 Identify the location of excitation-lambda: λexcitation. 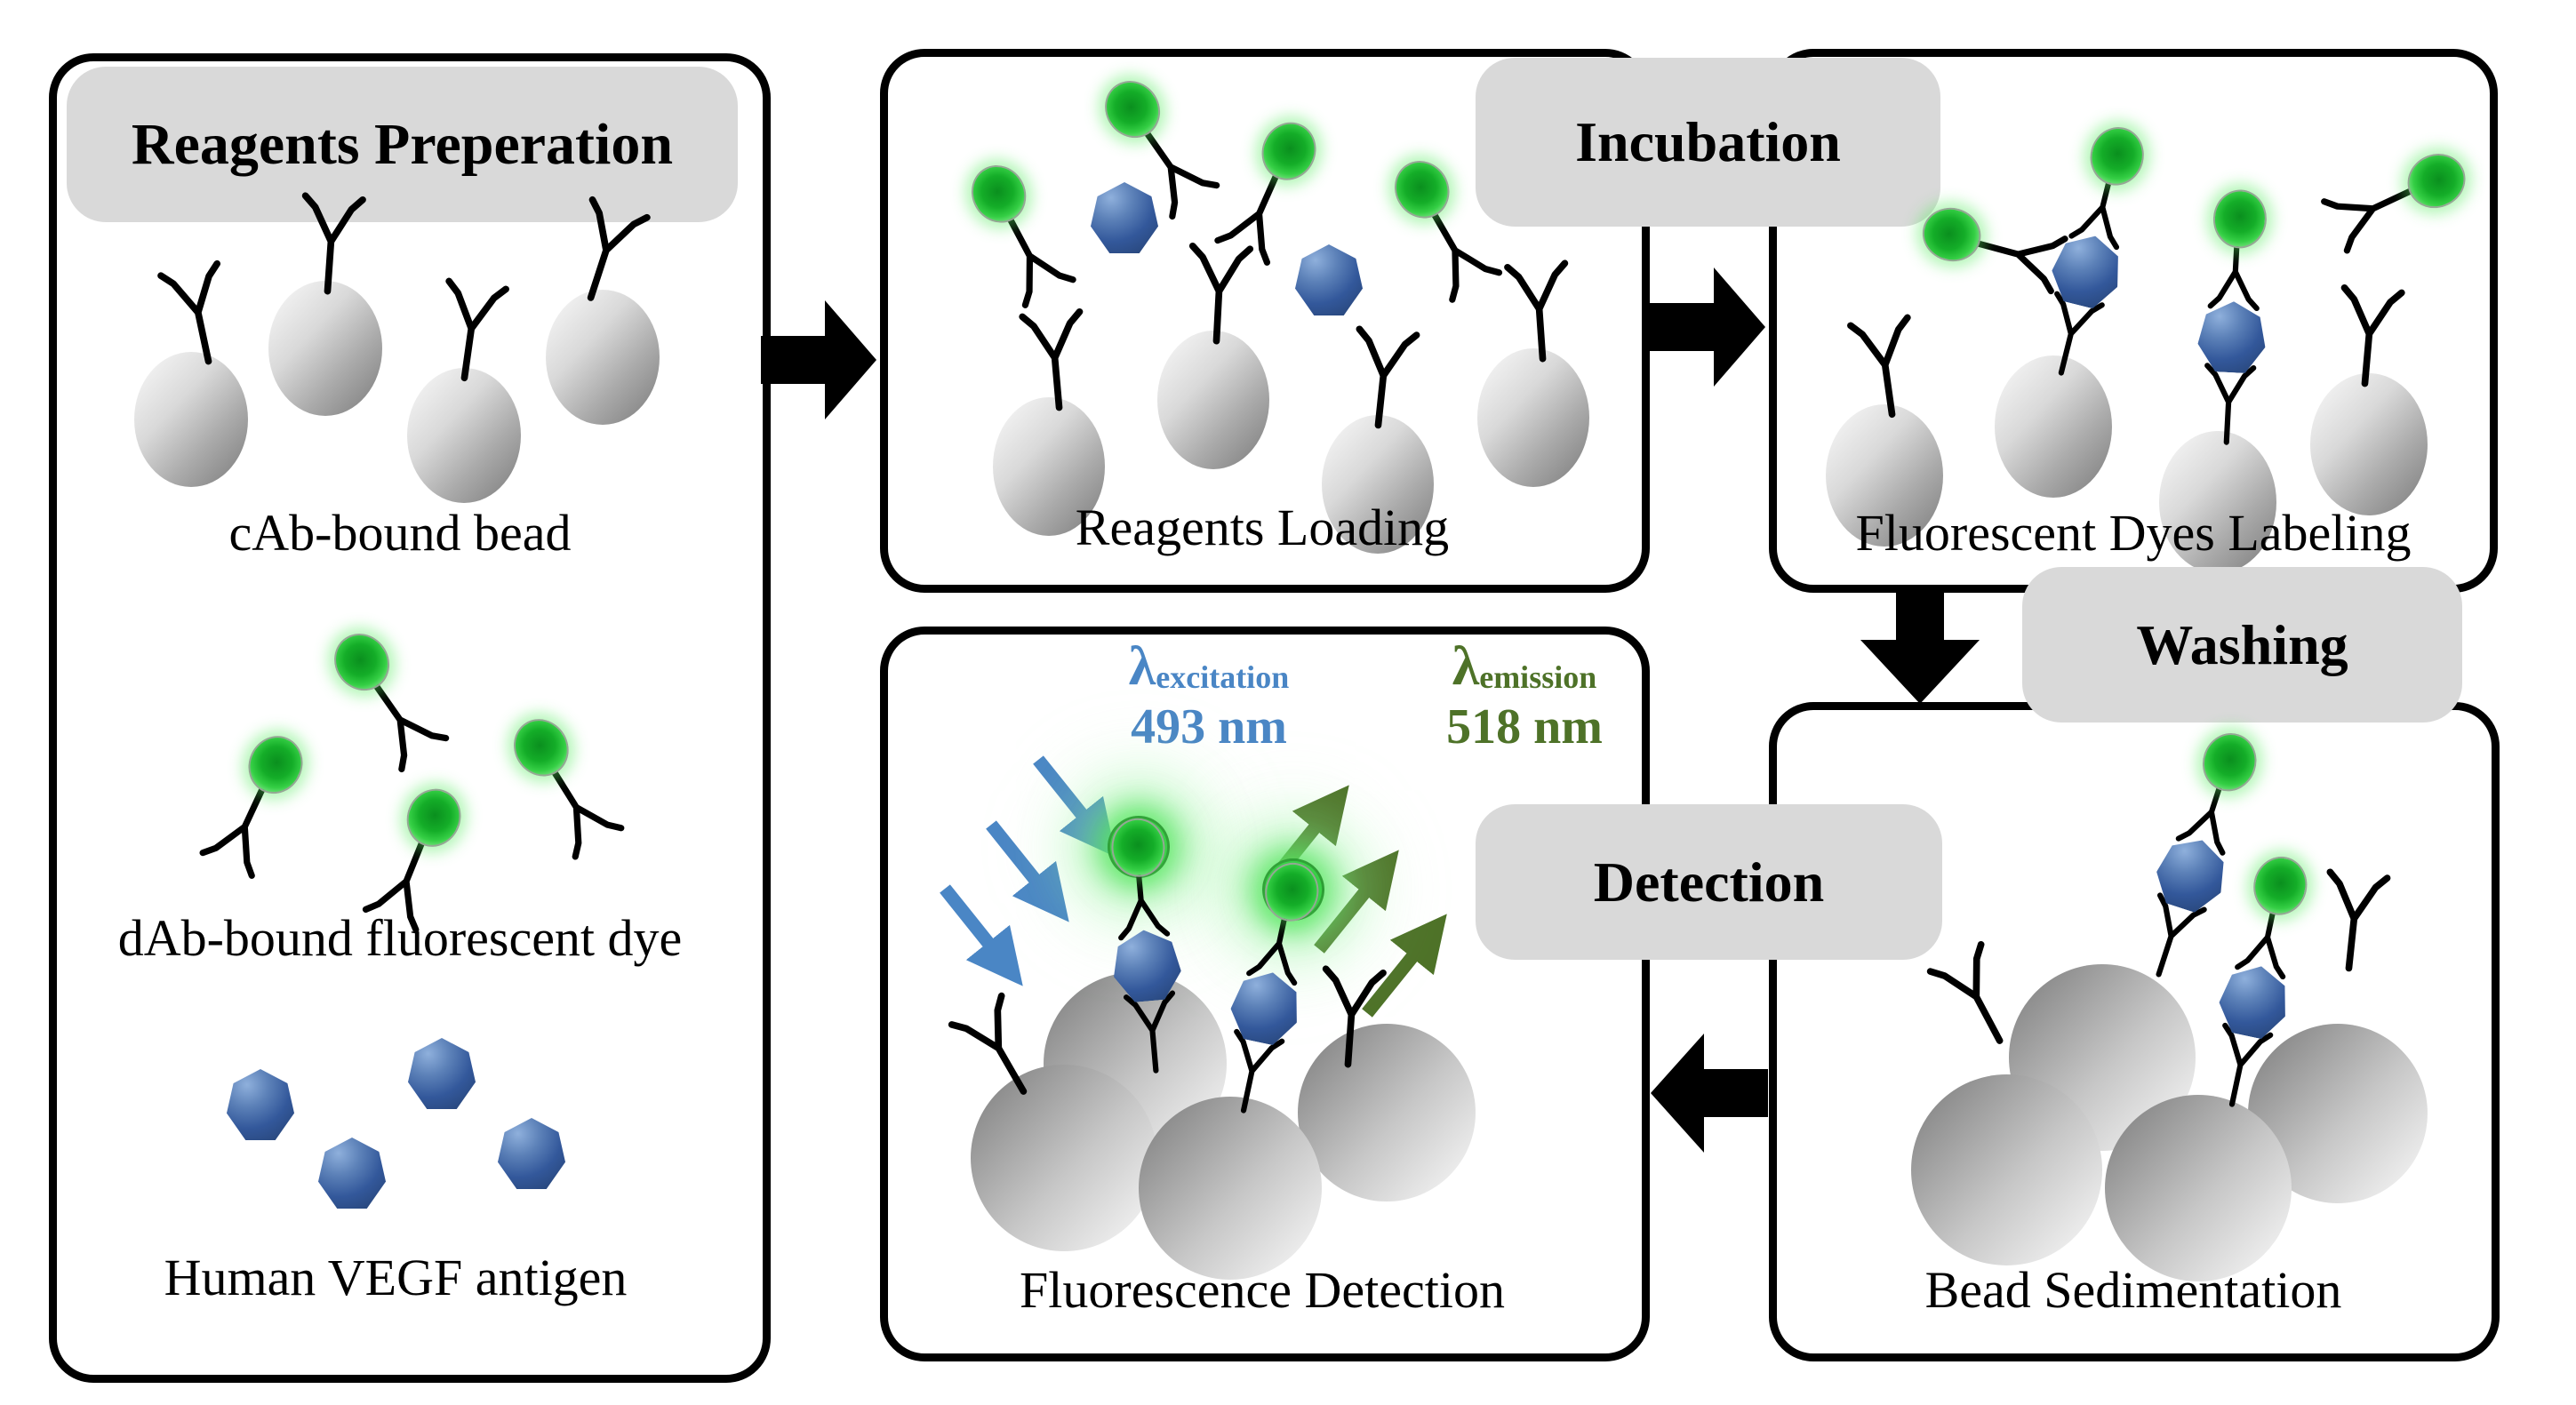
(1209, 666).